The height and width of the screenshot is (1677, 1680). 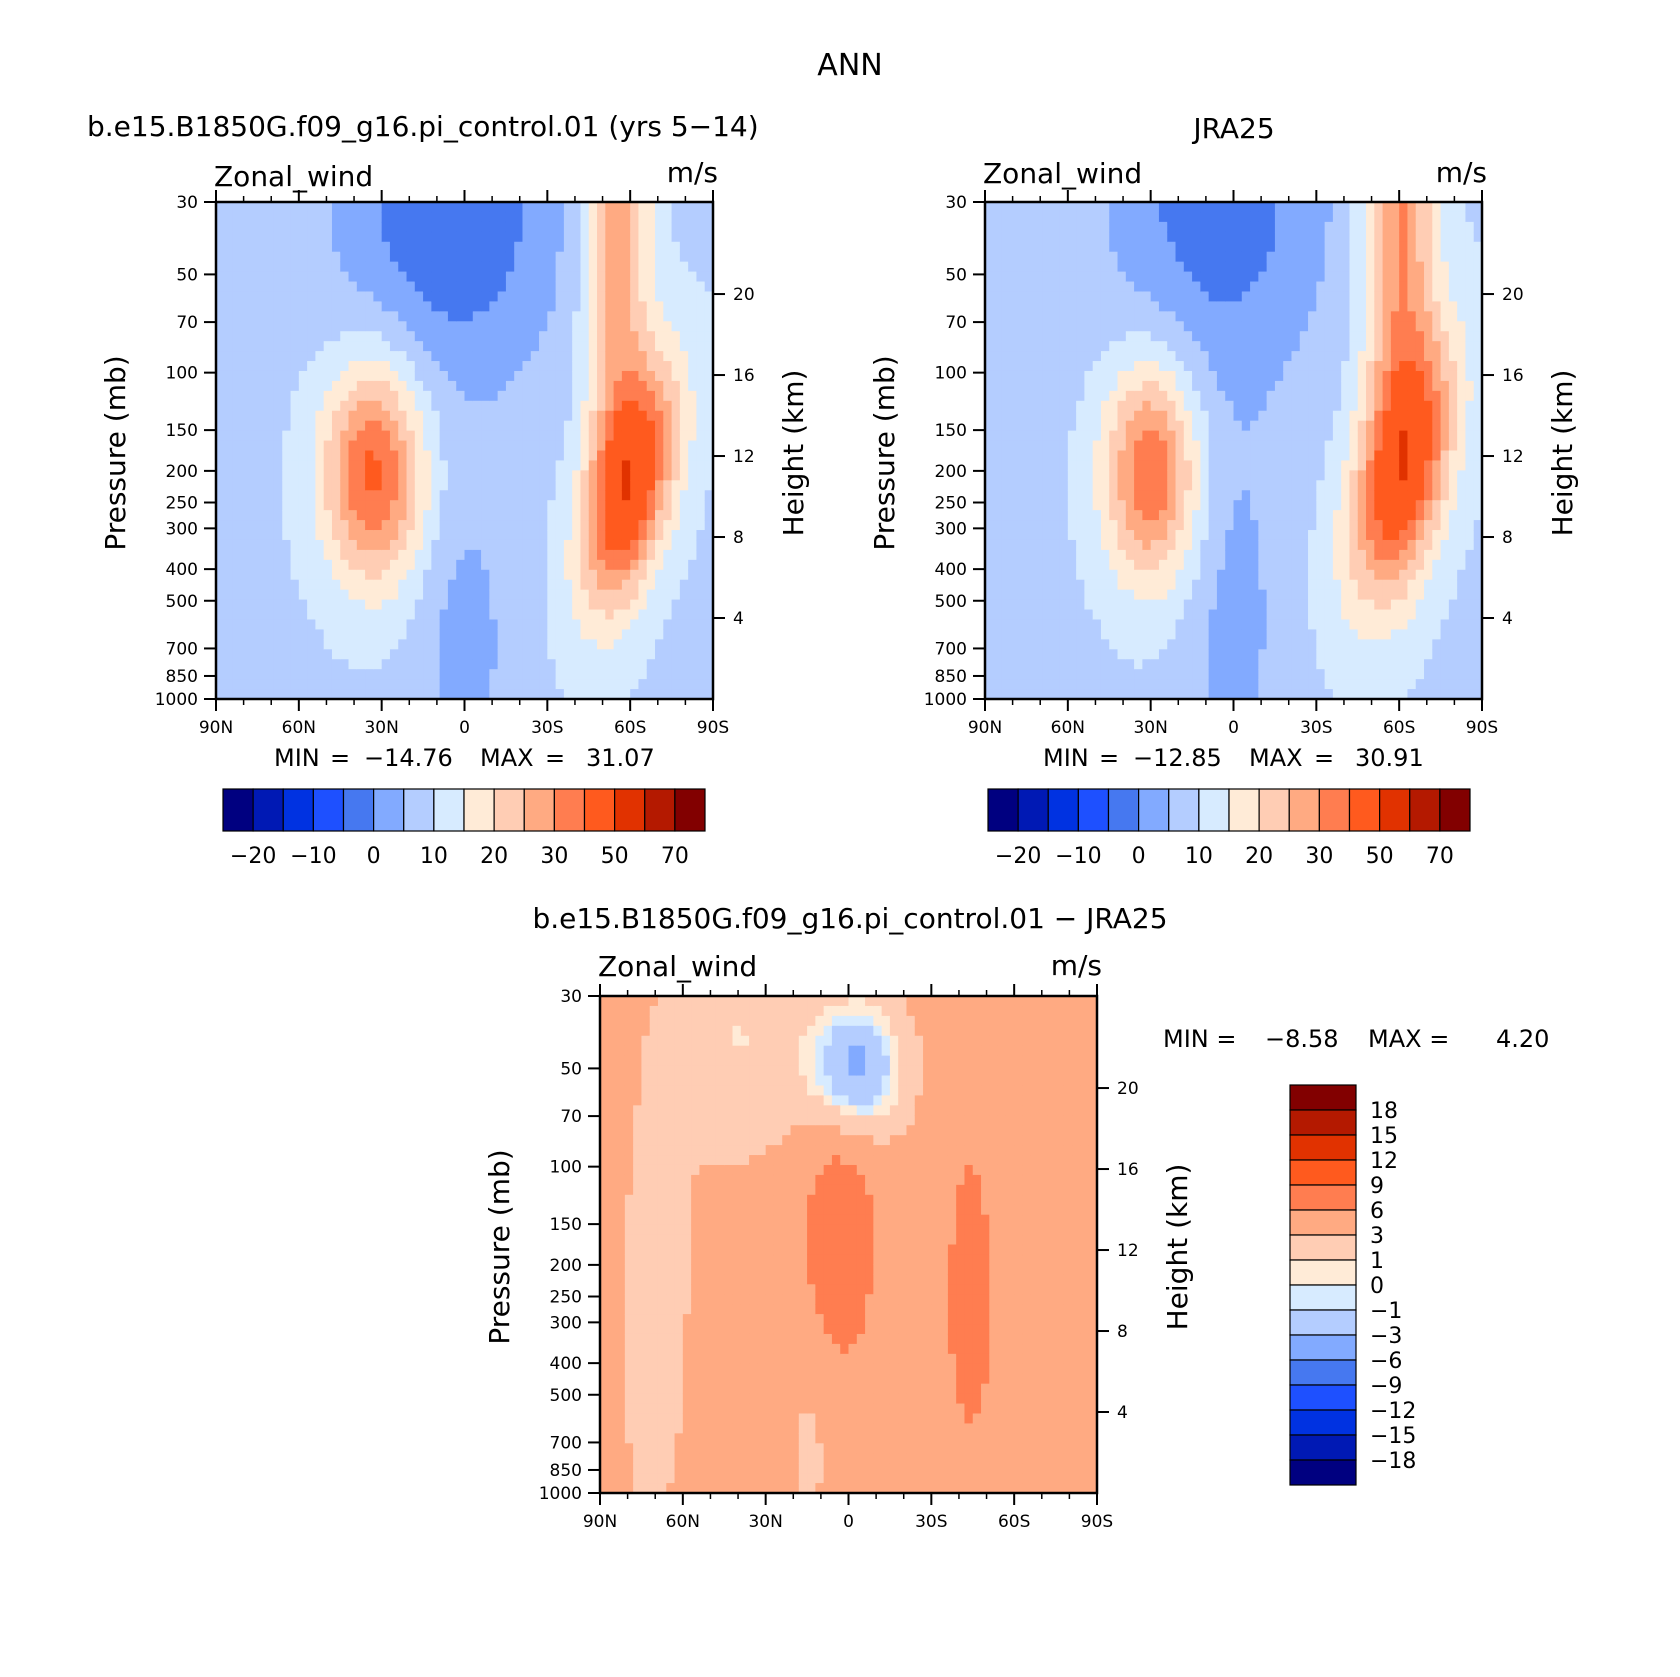 What do you see at coordinates (793, 453) in the screenshot?
I see `panel-model-ylabel-right: Height (km)` at bounding box center [793, 453].